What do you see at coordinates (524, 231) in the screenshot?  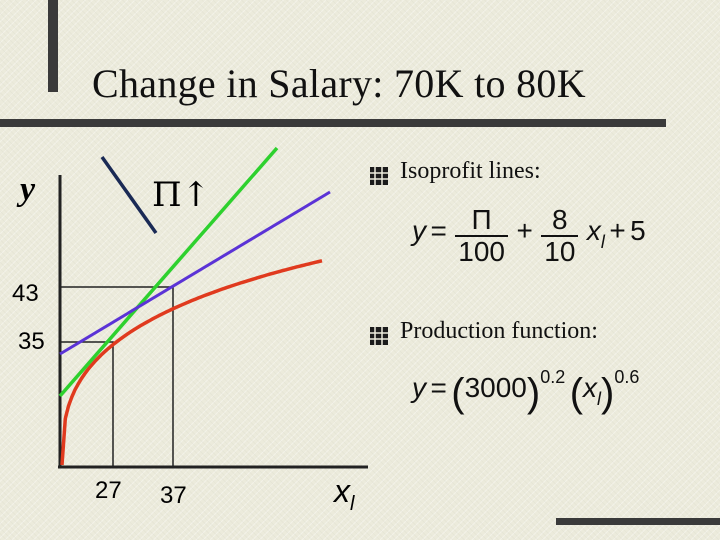 I see `eq1-plus1: +` at bounding box center [524, 231].